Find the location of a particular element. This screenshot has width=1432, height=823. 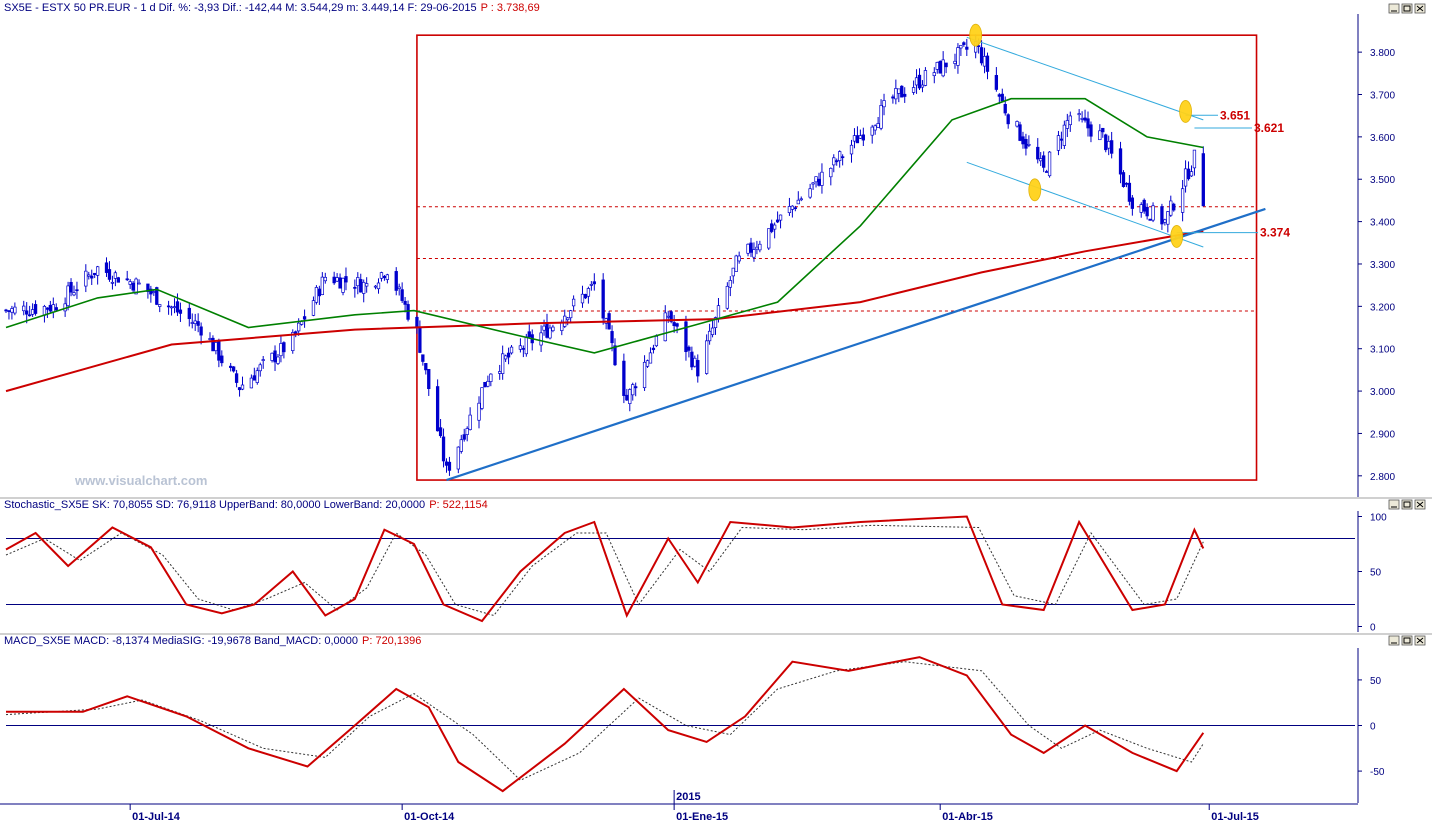

x-tick-label: 01-Jul-14 is located at coordinates (156, 817).